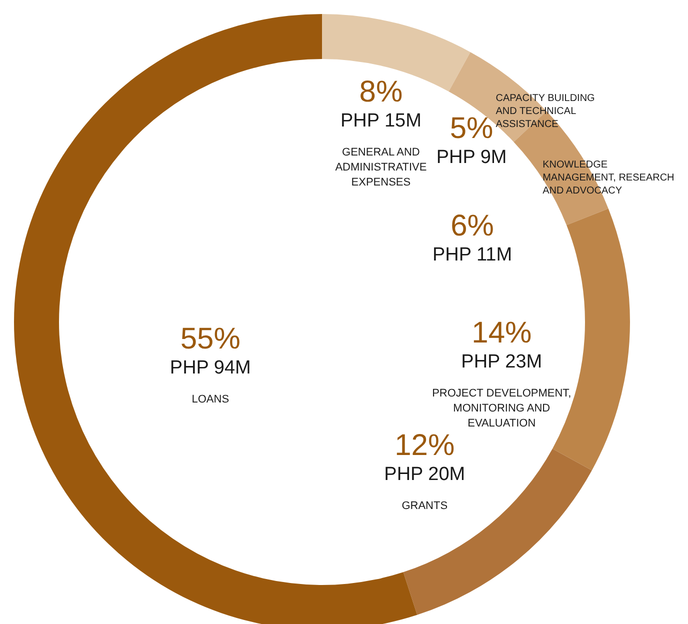  What do you see at coordinates (381, 103) in the screenshot?
I see `text: 8% PHP 15M` at bounding box center [381, 103].